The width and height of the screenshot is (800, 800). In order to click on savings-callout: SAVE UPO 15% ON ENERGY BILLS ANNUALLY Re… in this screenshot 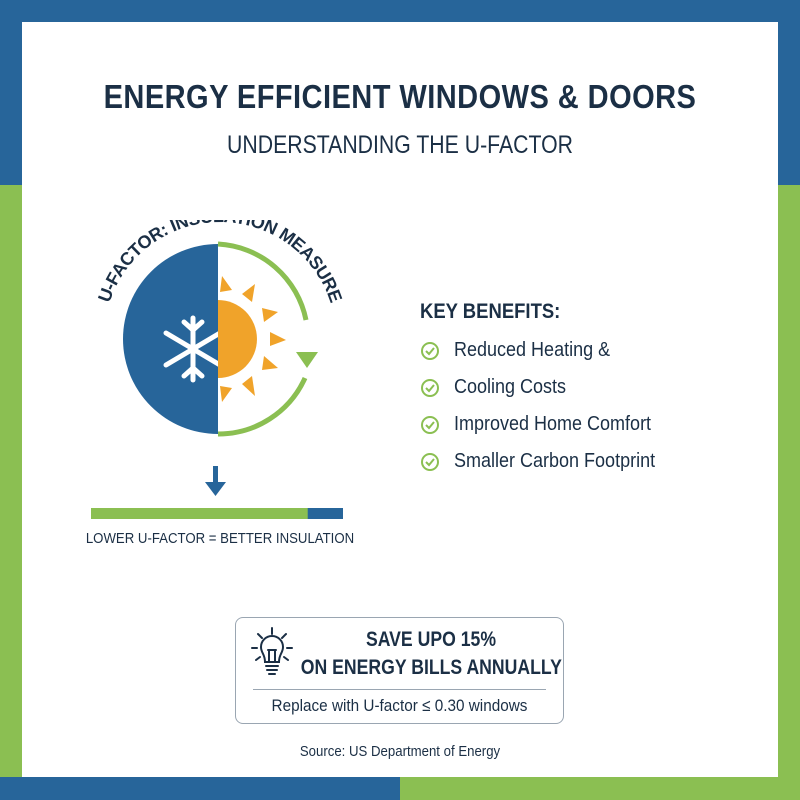, I will do `click(399, 670)`.